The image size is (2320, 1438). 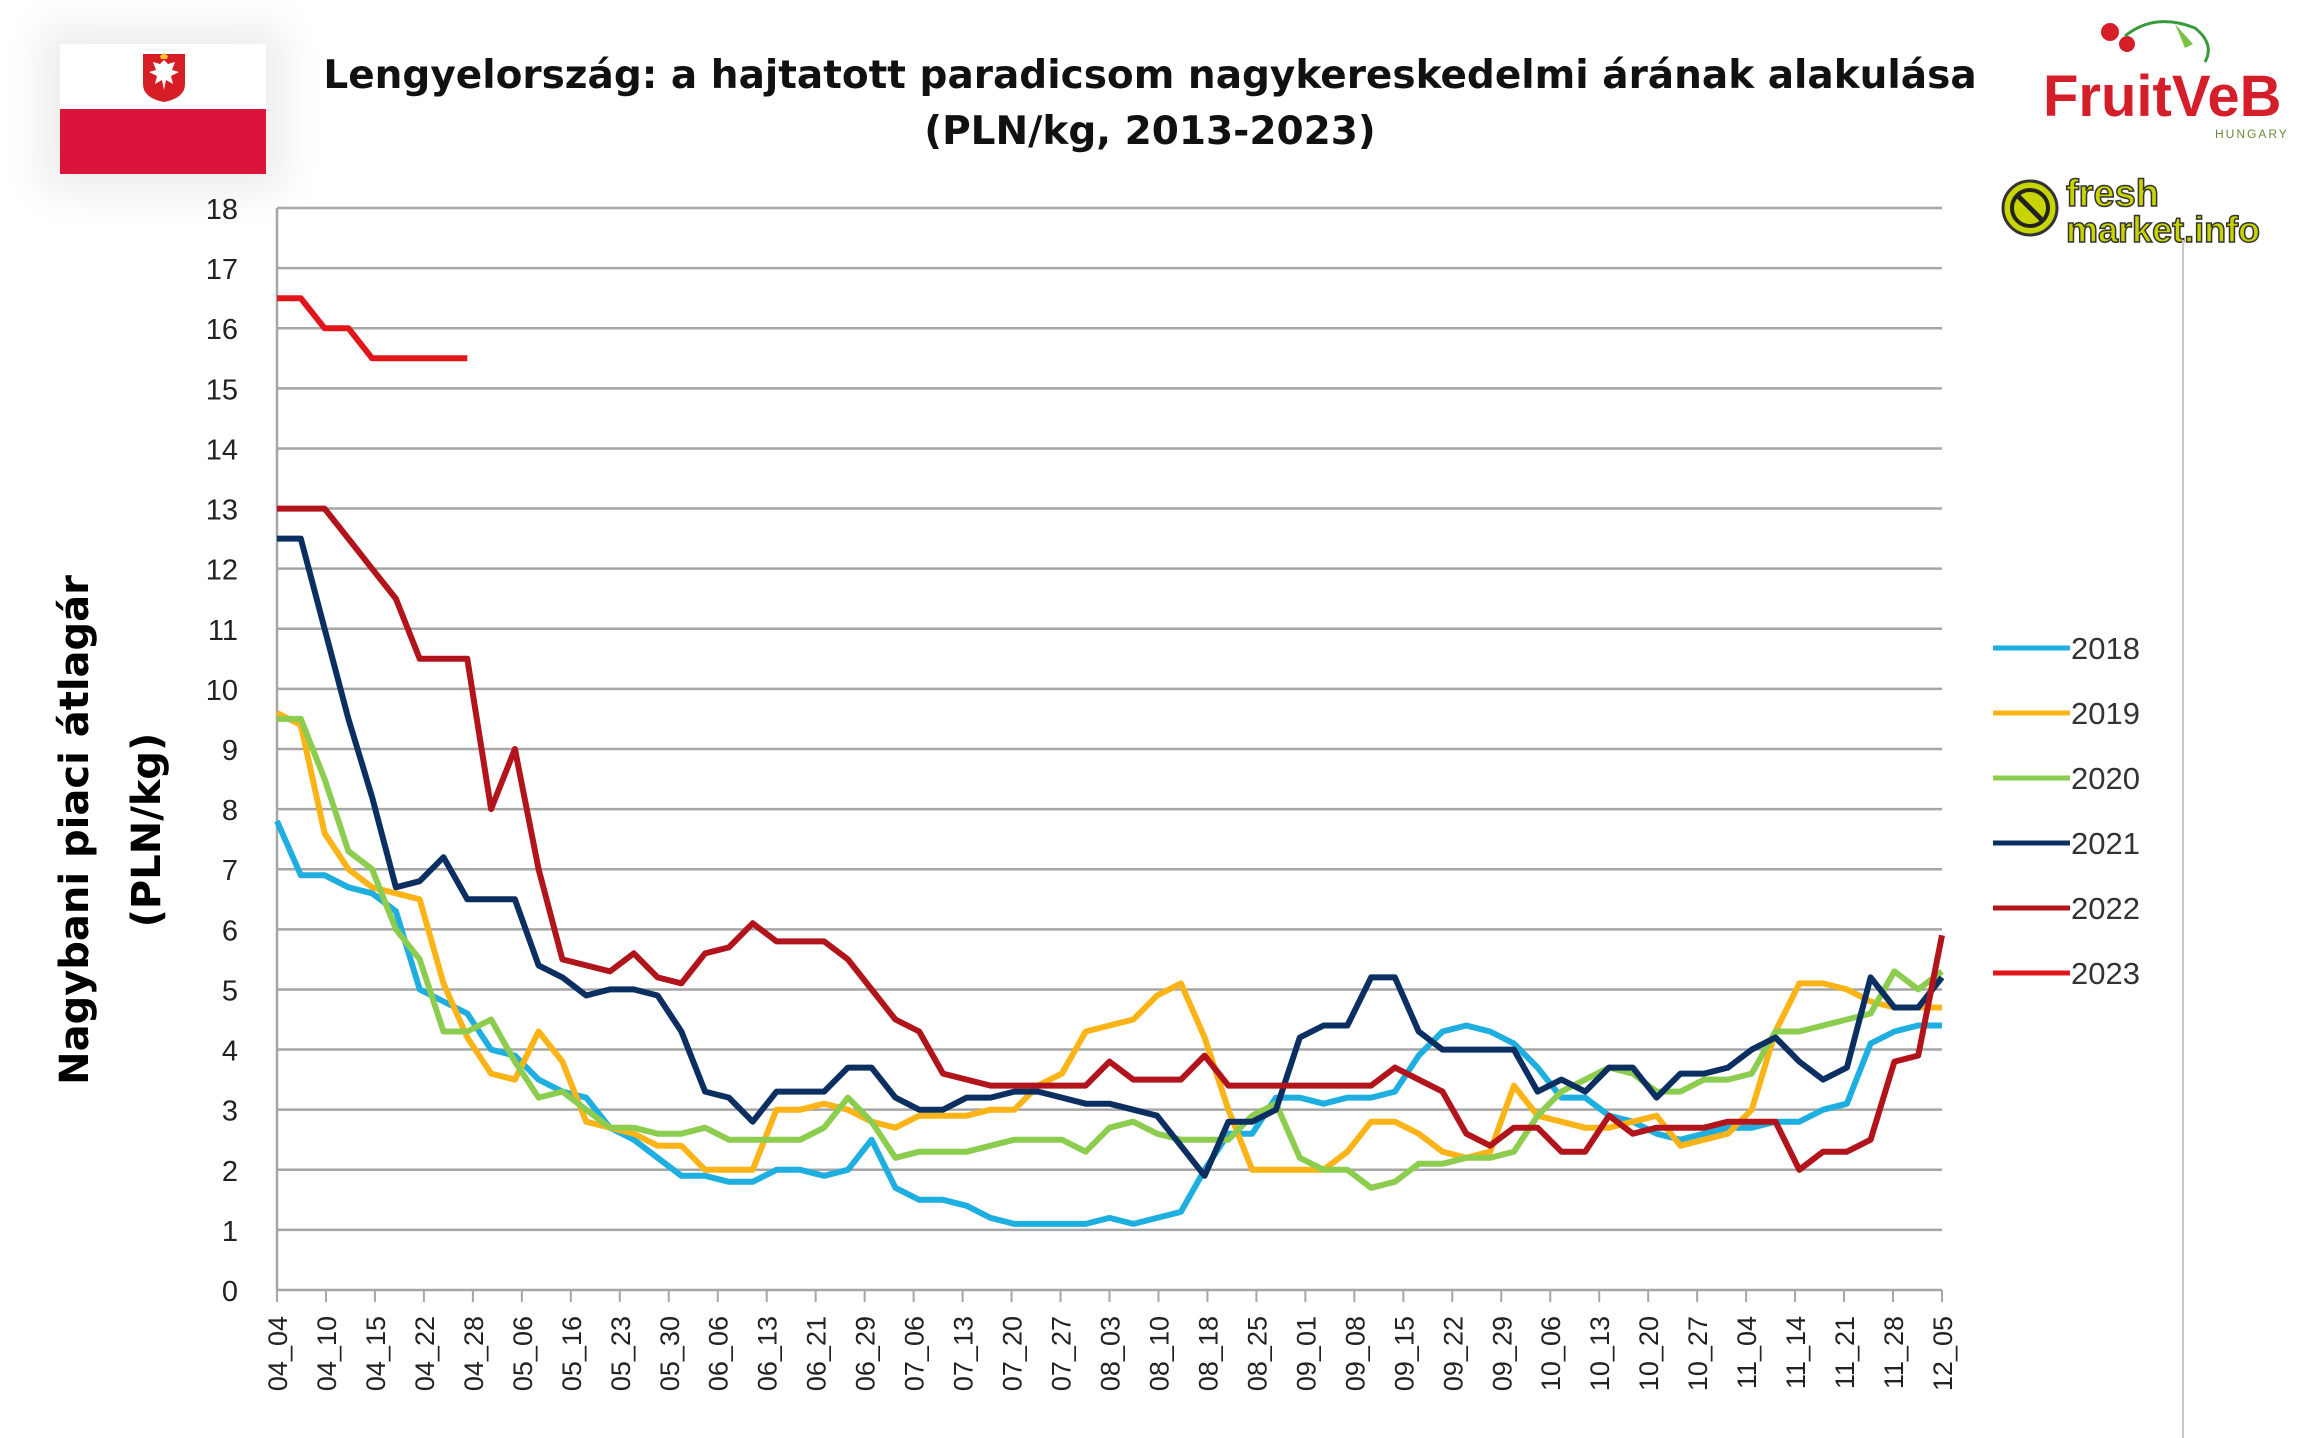 I want to click on x-tick-label: 12_05, so click(x=1943, y=1353).